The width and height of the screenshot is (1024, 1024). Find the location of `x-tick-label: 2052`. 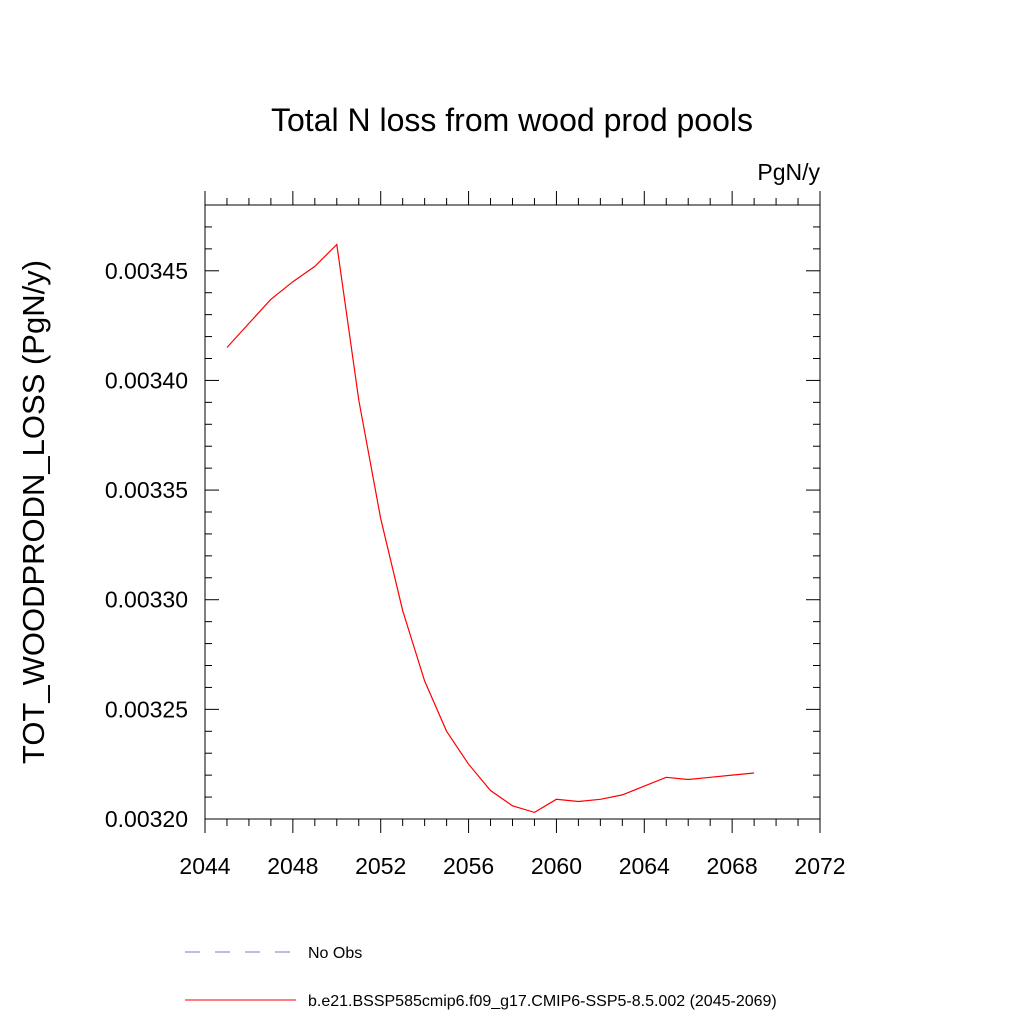

x-tick-label: 2052 is located at coordinates (380, 866).